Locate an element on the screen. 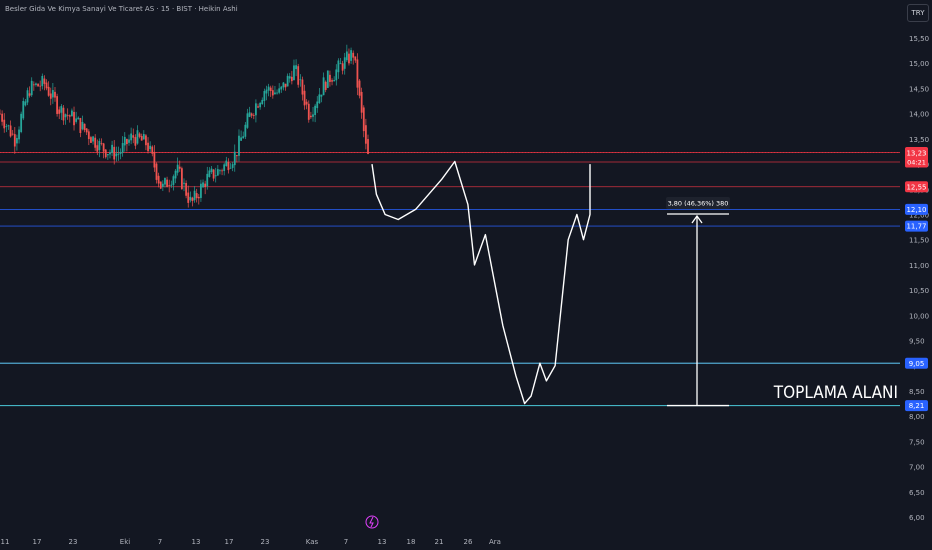  x-tick-label: 21 is located at coordinates (439, 542).